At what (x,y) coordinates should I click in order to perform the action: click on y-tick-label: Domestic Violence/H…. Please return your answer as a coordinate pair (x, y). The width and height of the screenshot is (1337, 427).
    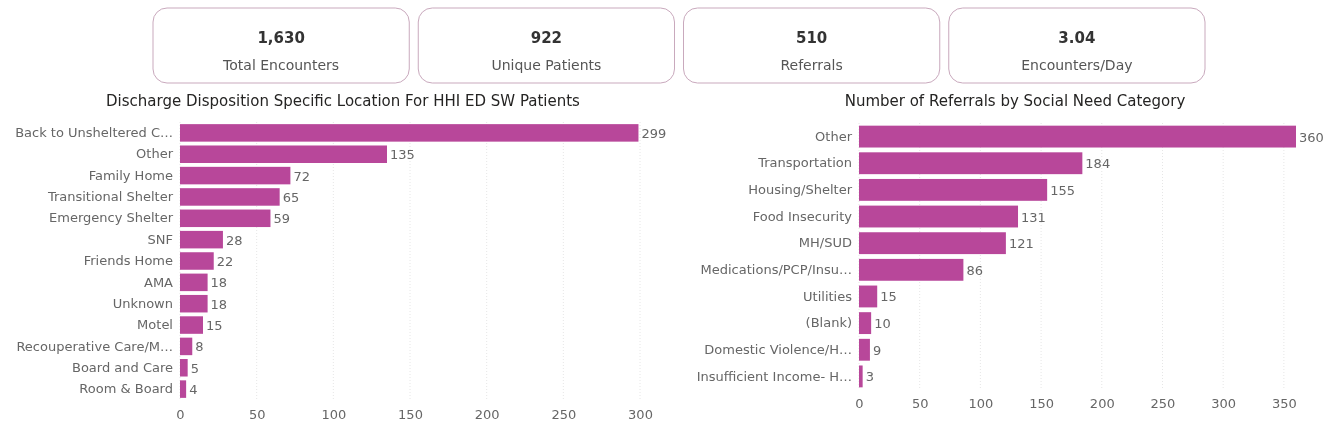
    Looking at the image, I should click on (778, 349).